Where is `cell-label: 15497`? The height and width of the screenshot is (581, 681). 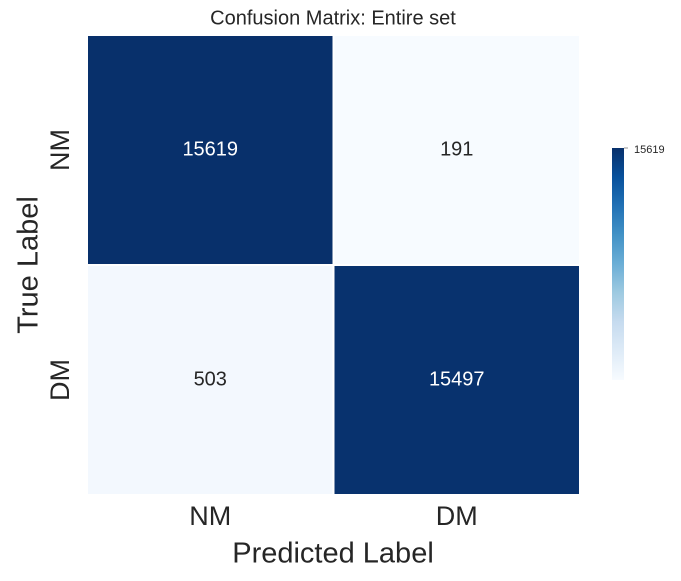
cell-label: 15497 is located at coordinates (457, 379).